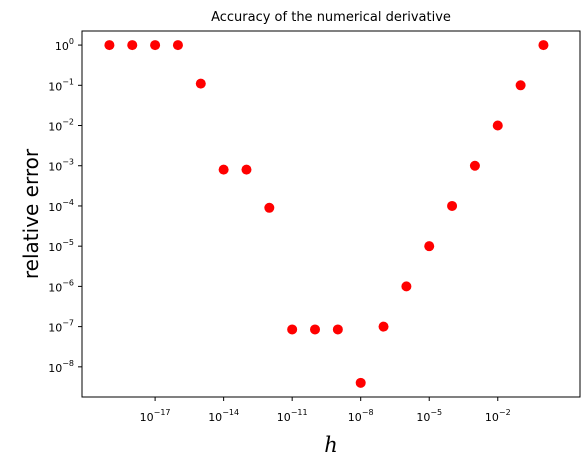 Image resolution: width=588 pixels, height=467 pixels. I want to click on y-tick-label-2: 10⁻², so click(61, 126).